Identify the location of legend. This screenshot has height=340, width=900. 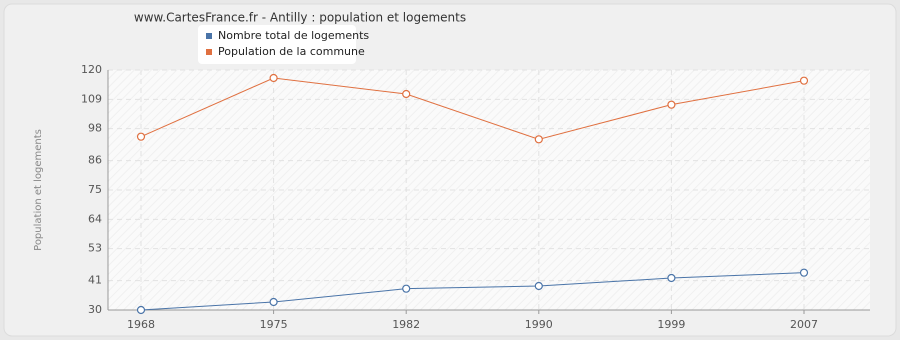
(277, 44).